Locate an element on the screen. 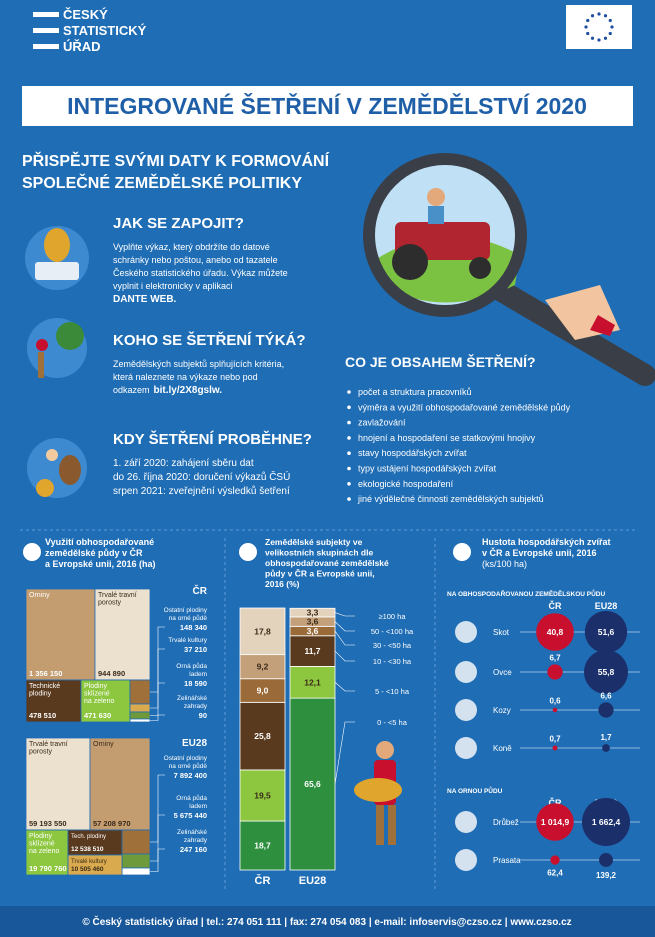 This screenshot has width=655, height=937. callout-value: 5 675 440 is located at coordinates (190, 815).